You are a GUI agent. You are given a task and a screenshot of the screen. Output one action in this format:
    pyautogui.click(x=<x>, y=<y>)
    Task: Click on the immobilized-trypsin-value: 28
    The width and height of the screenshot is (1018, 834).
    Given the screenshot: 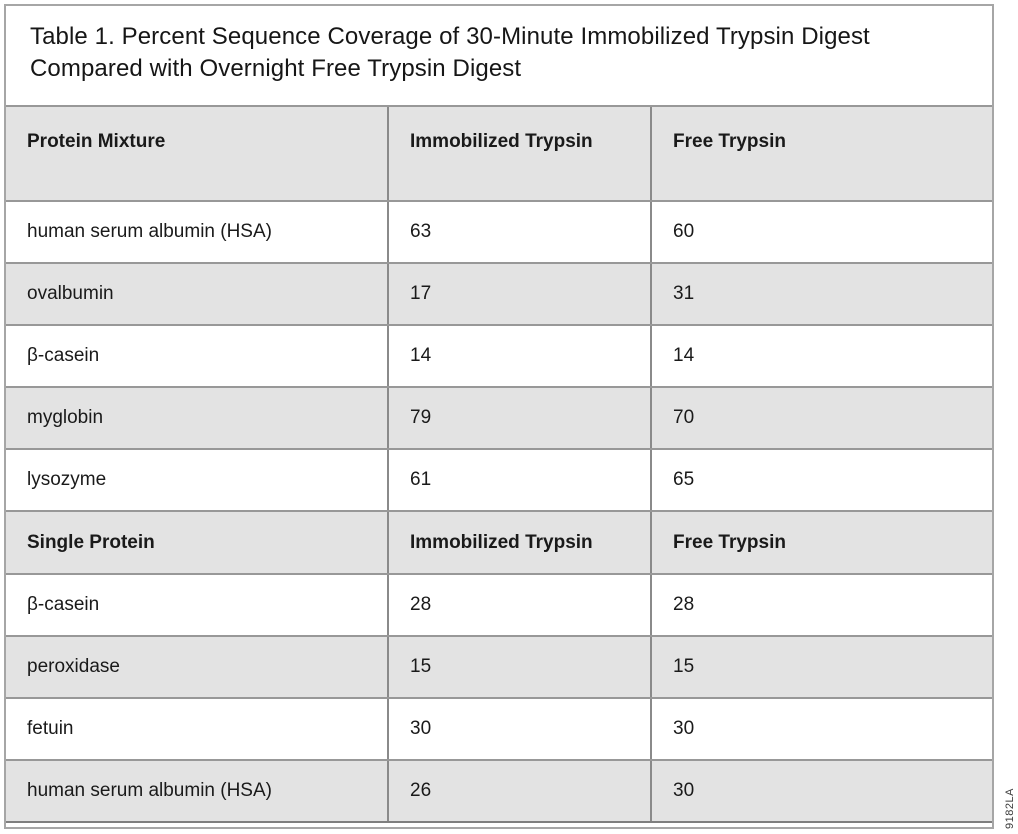 What is the action you would take?
    pyautogui.click(x=518, y=605)
    